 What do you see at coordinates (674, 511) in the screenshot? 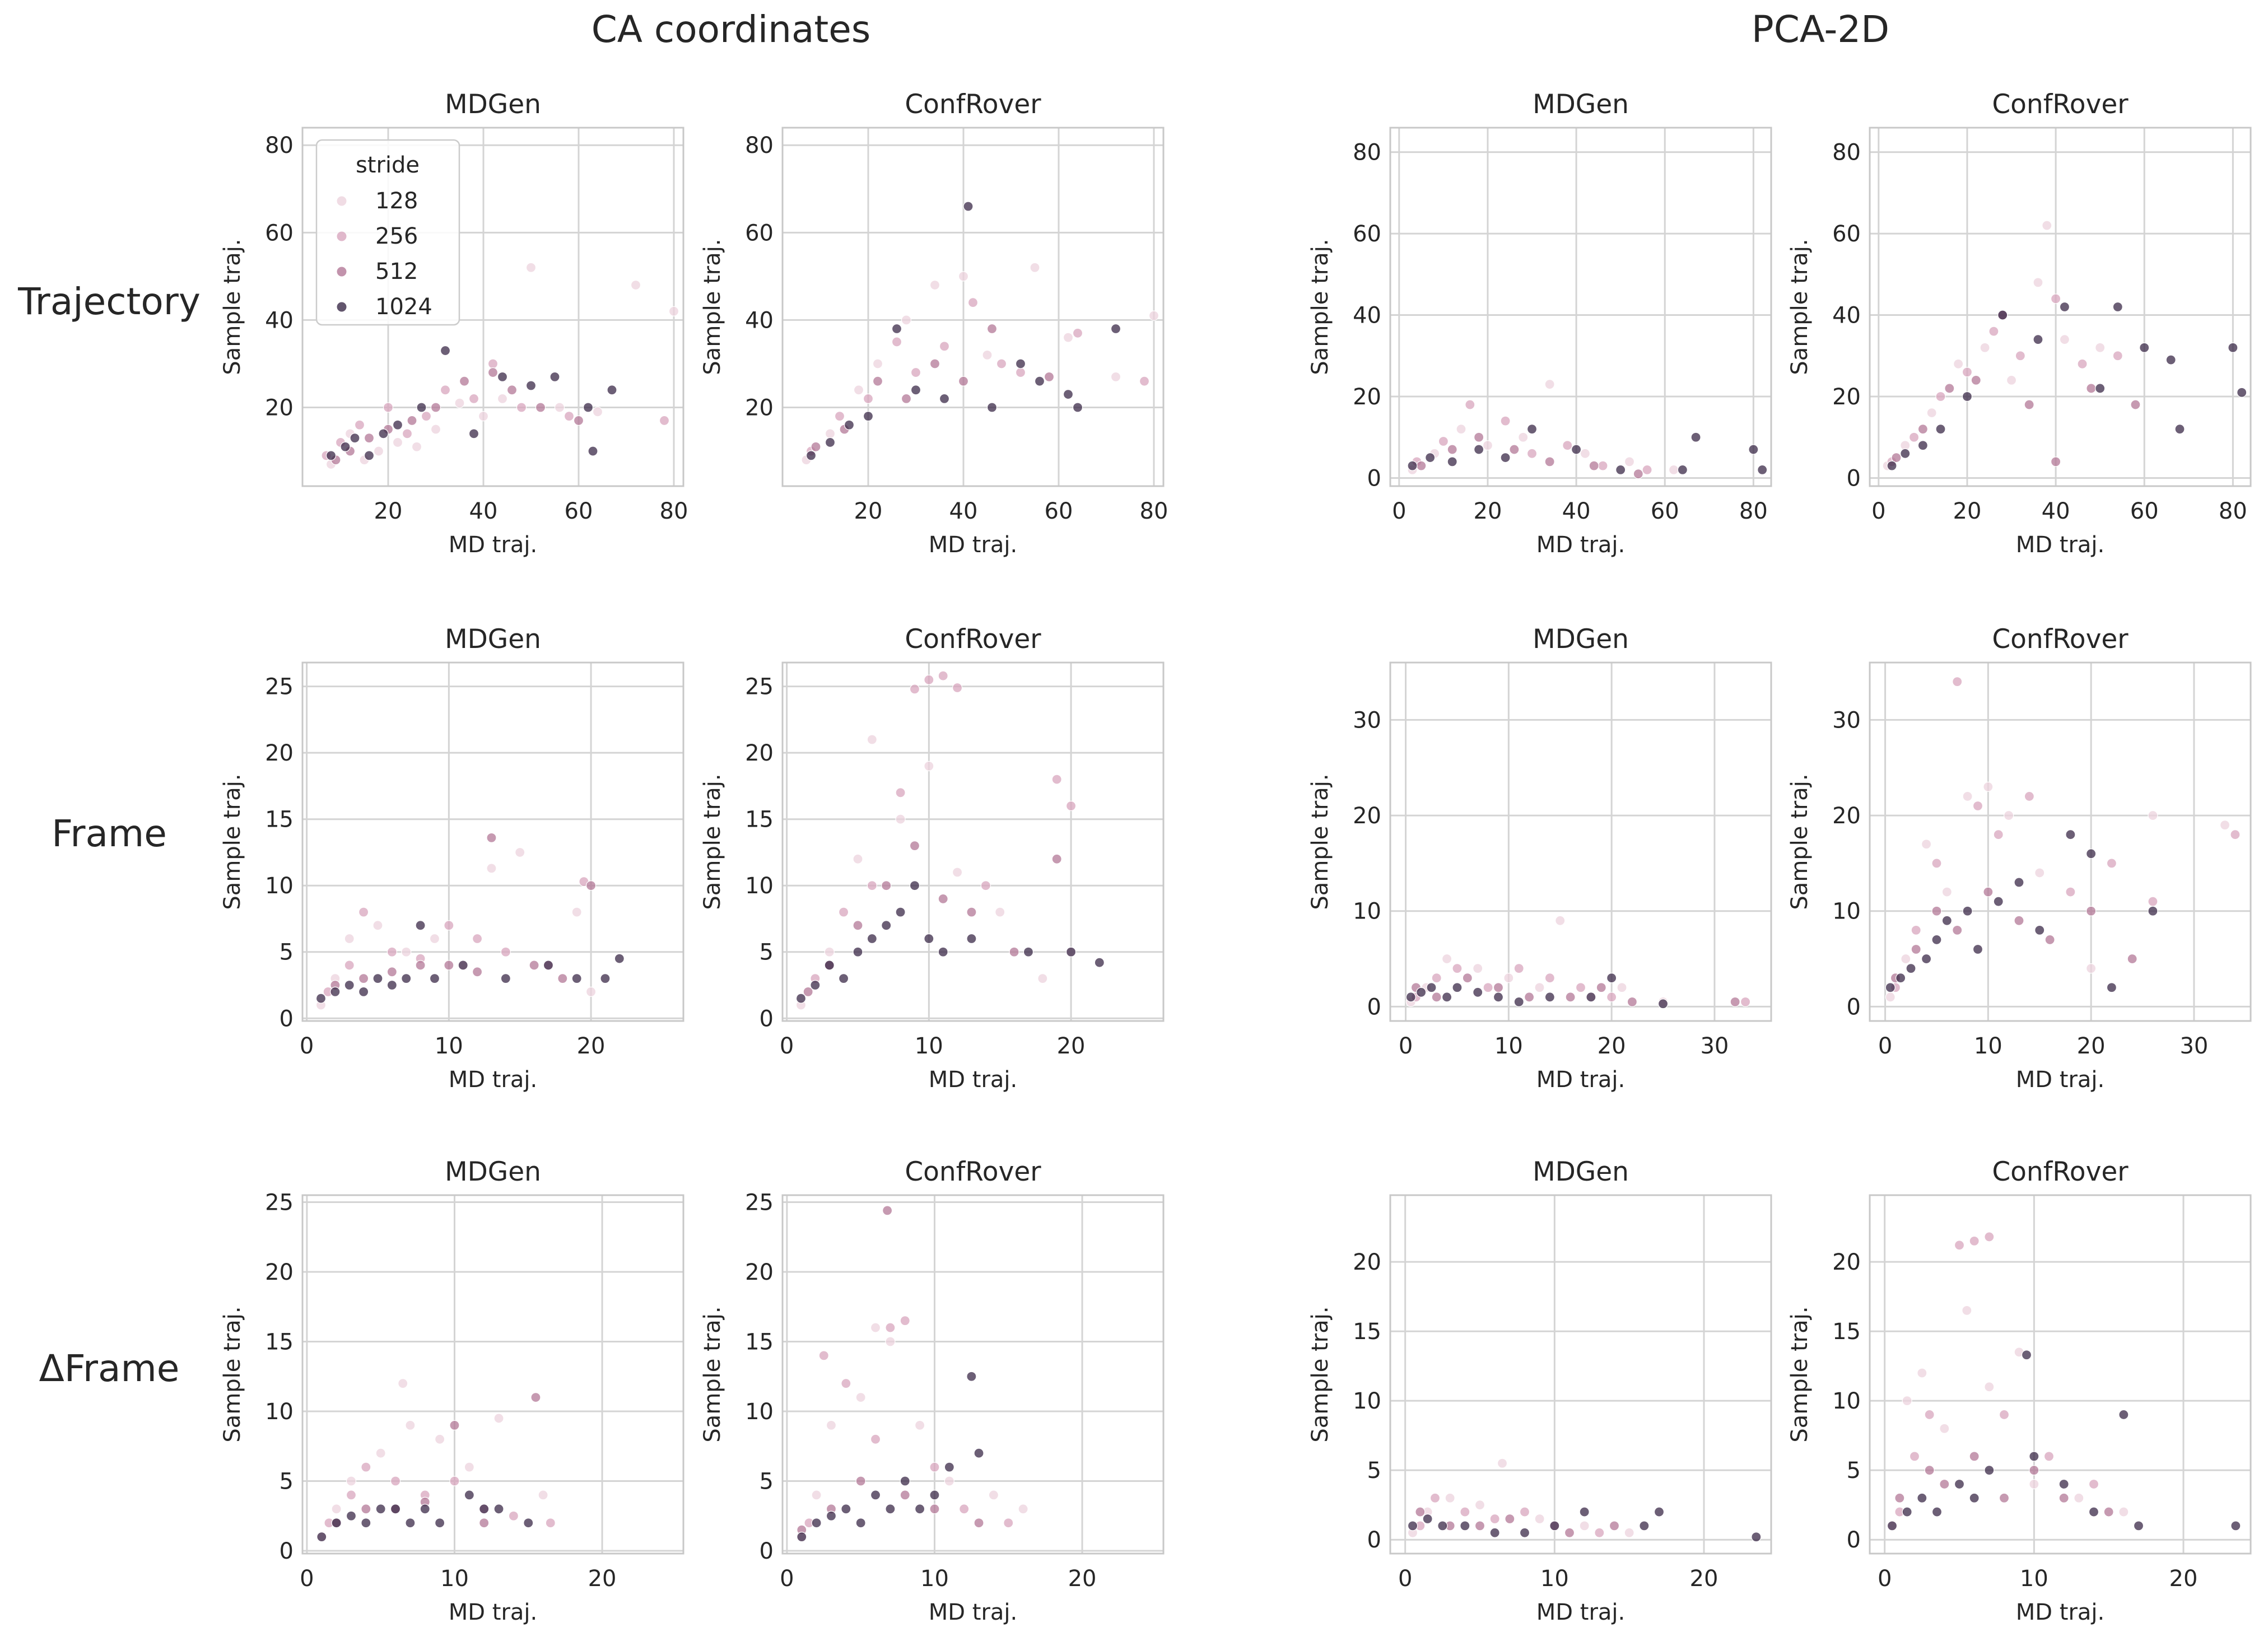
I see `x-tick-label: 80` at bounding box center [674, 511].